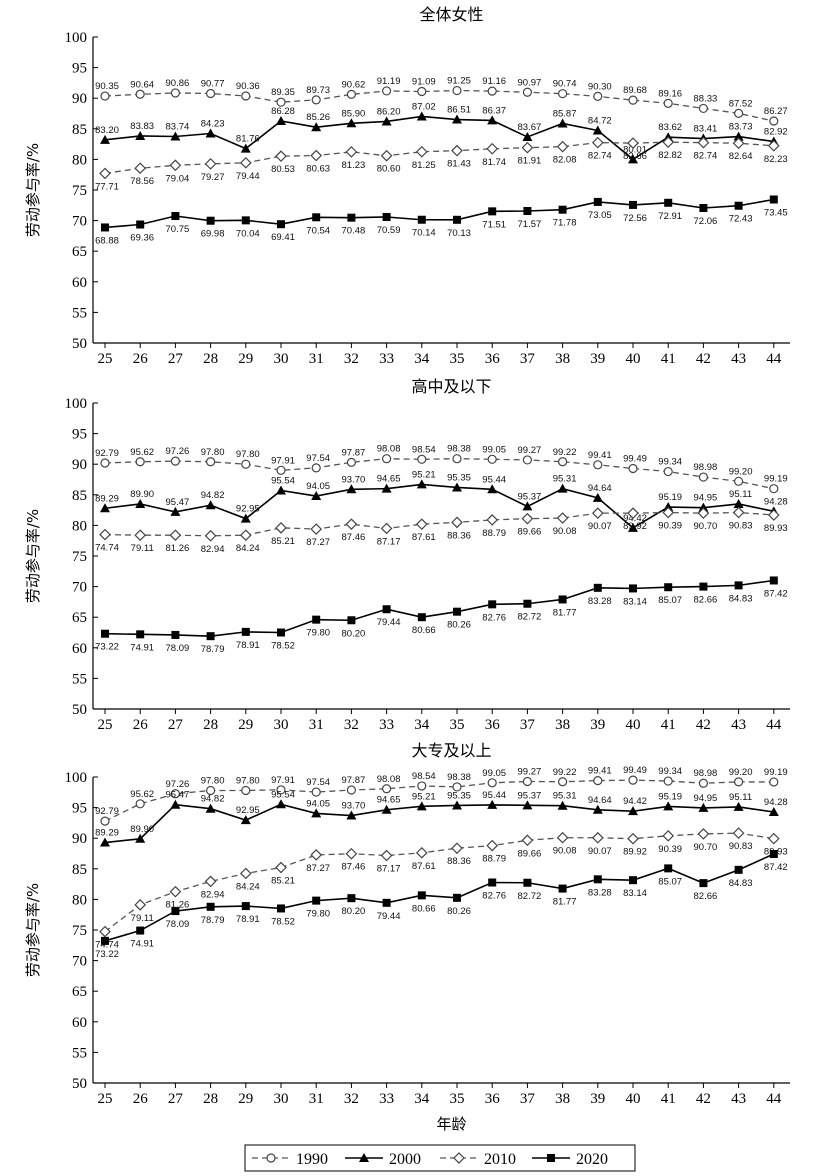 The height and width of the screenshot is (1176, 830). What do you see at coordinates (635, 893) in the screenshot?
I see `data-label-2020: 83.14` at bounding box center [635, 893].